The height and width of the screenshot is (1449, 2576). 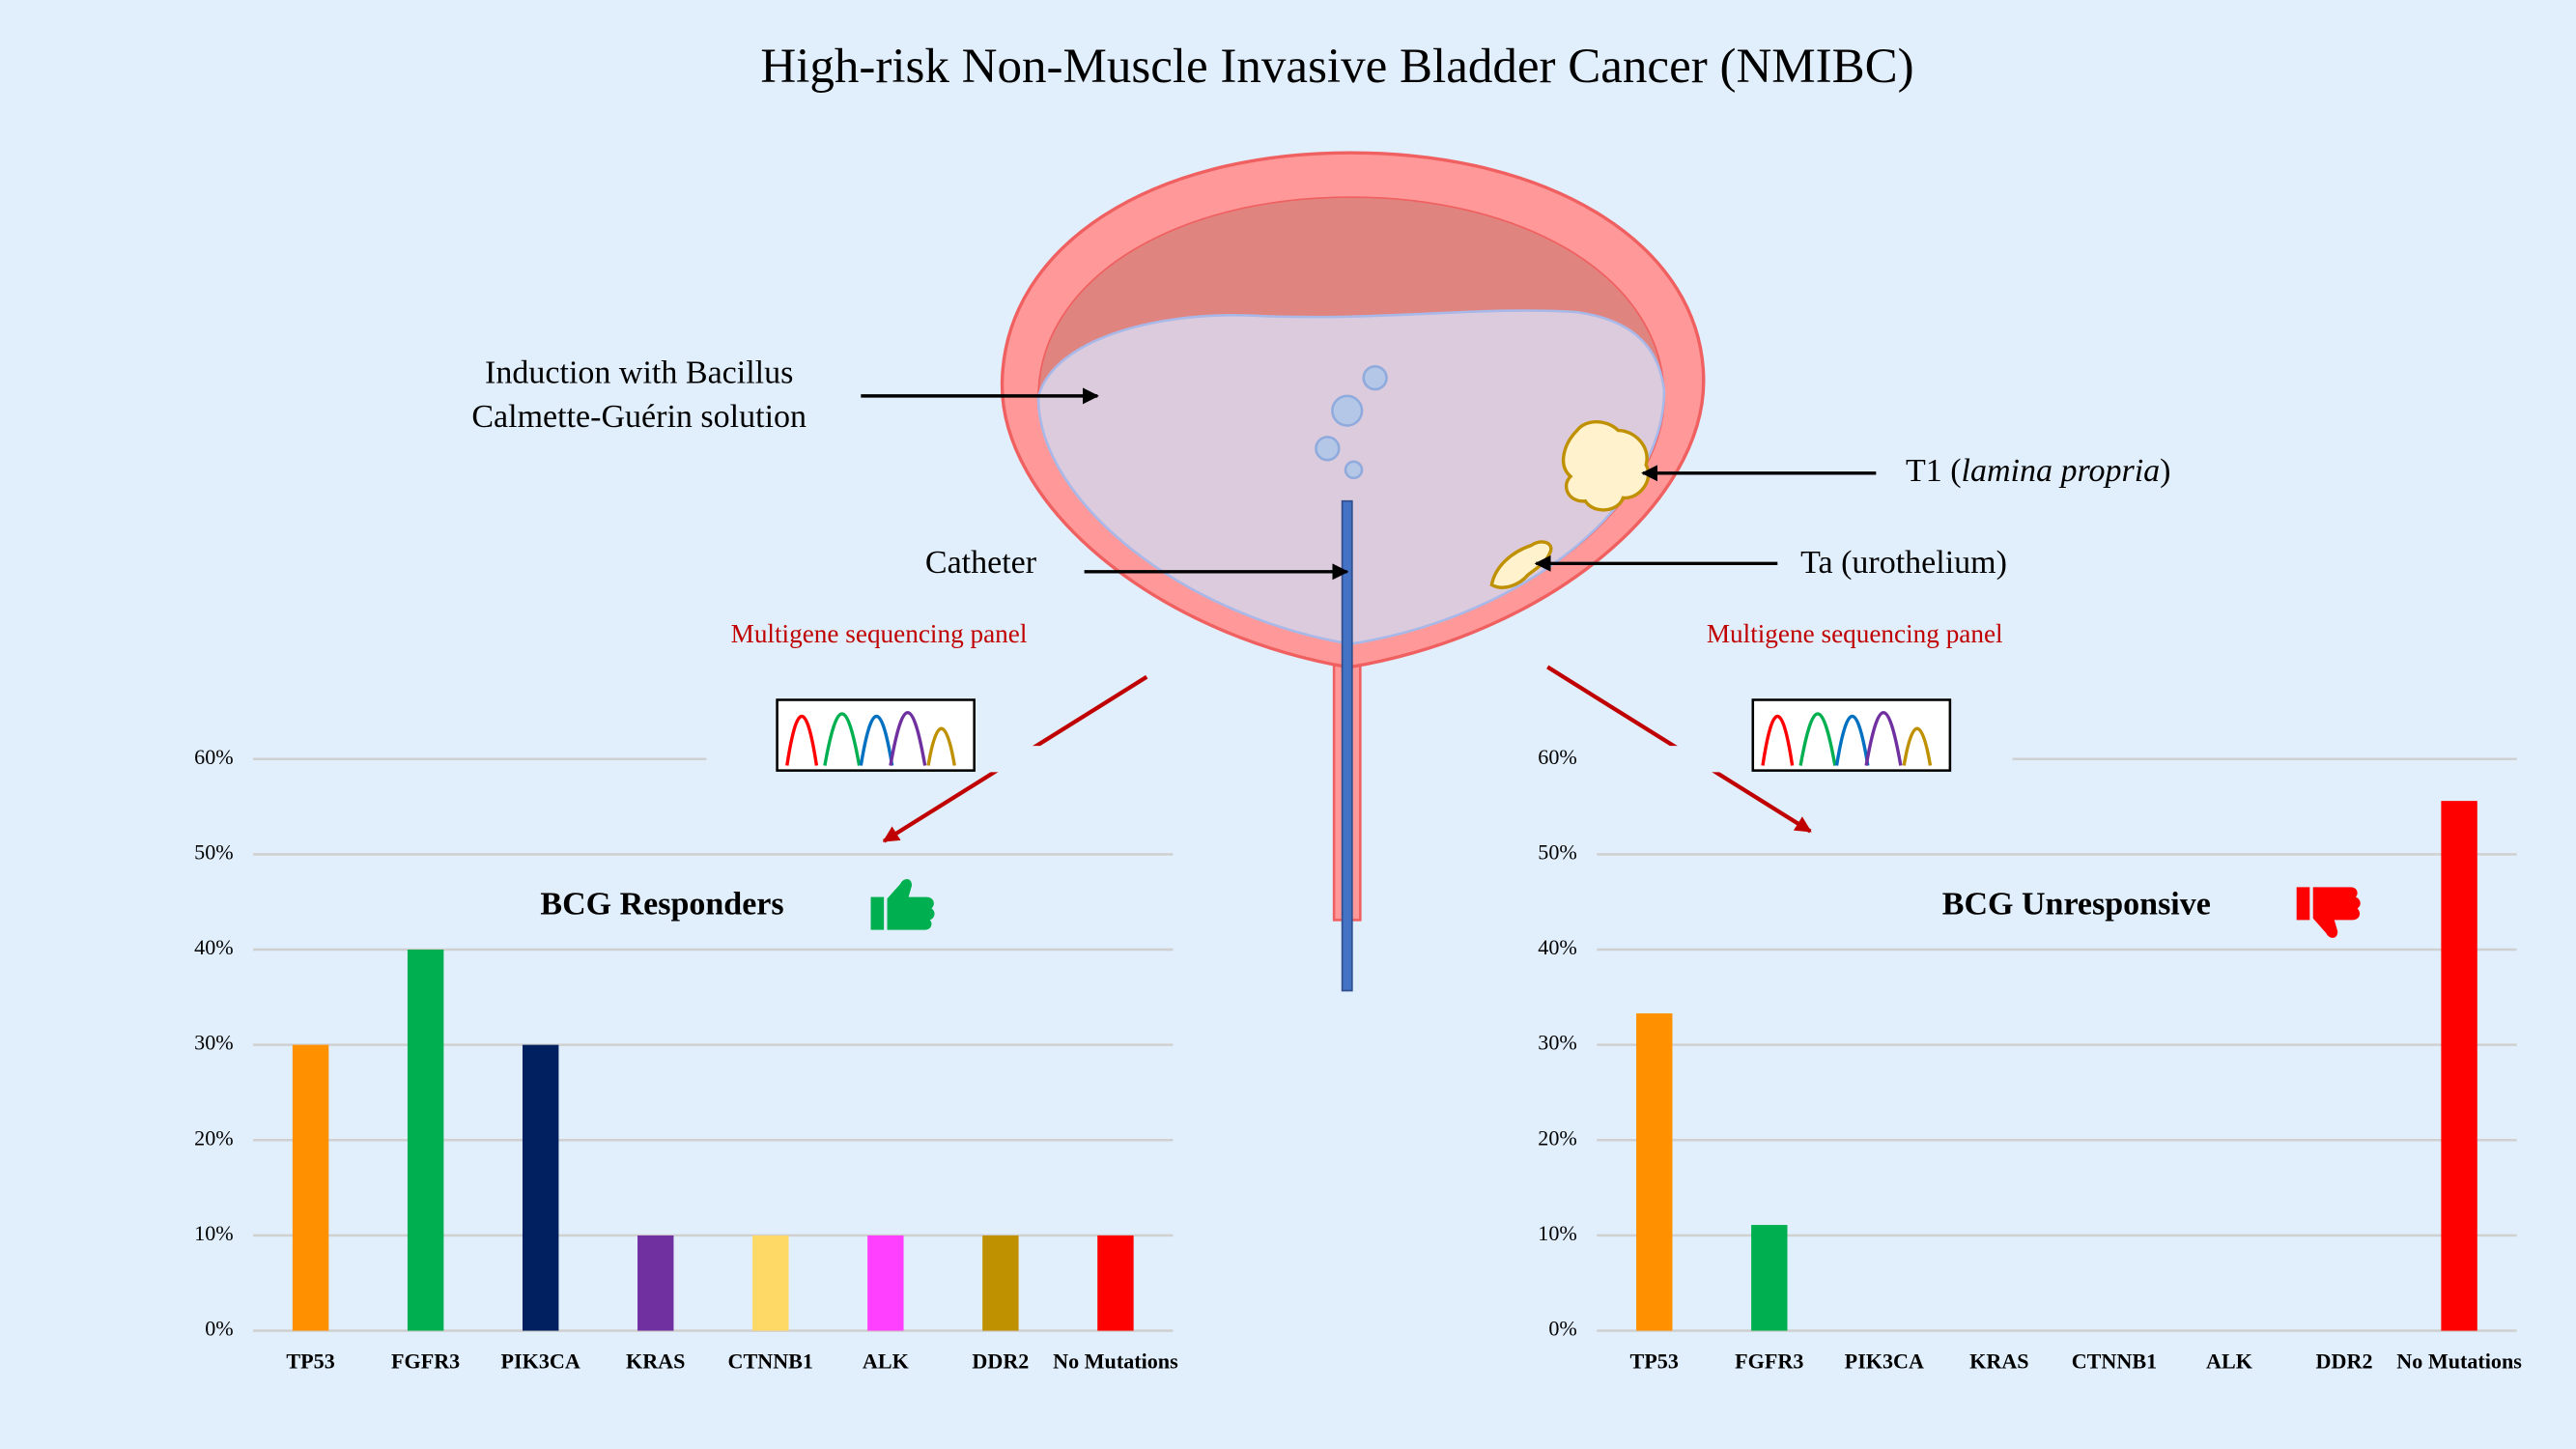 I want to click on thumbs-down-icon, so click(x=2328, y=912).